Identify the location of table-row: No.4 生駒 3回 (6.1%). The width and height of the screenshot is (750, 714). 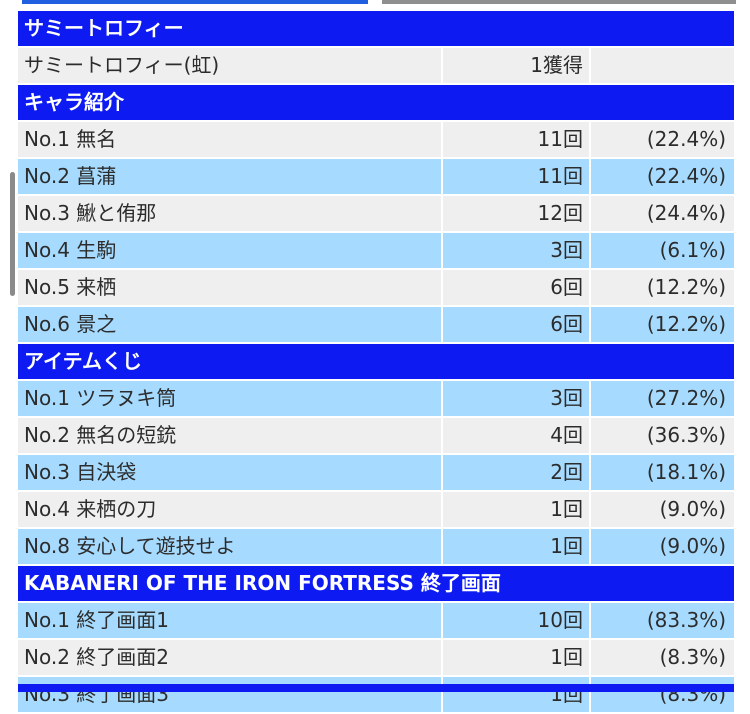
(376, 251).